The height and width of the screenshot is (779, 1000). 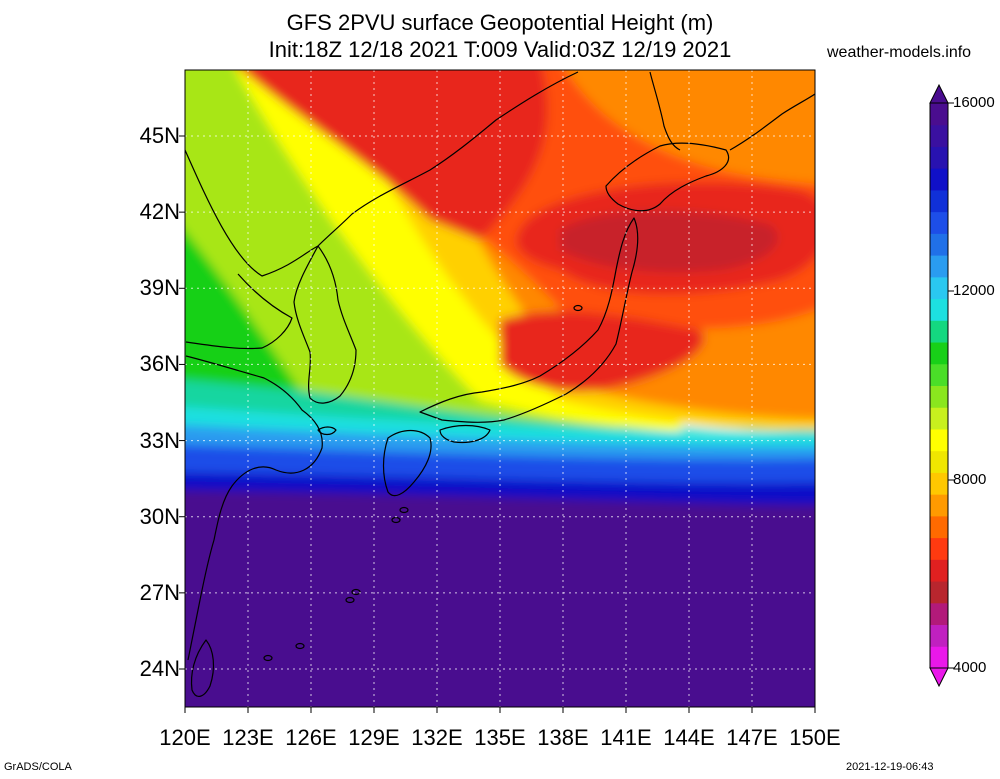 I want to click on colorbar-bottom-arrow, so click(x=939, y=677).